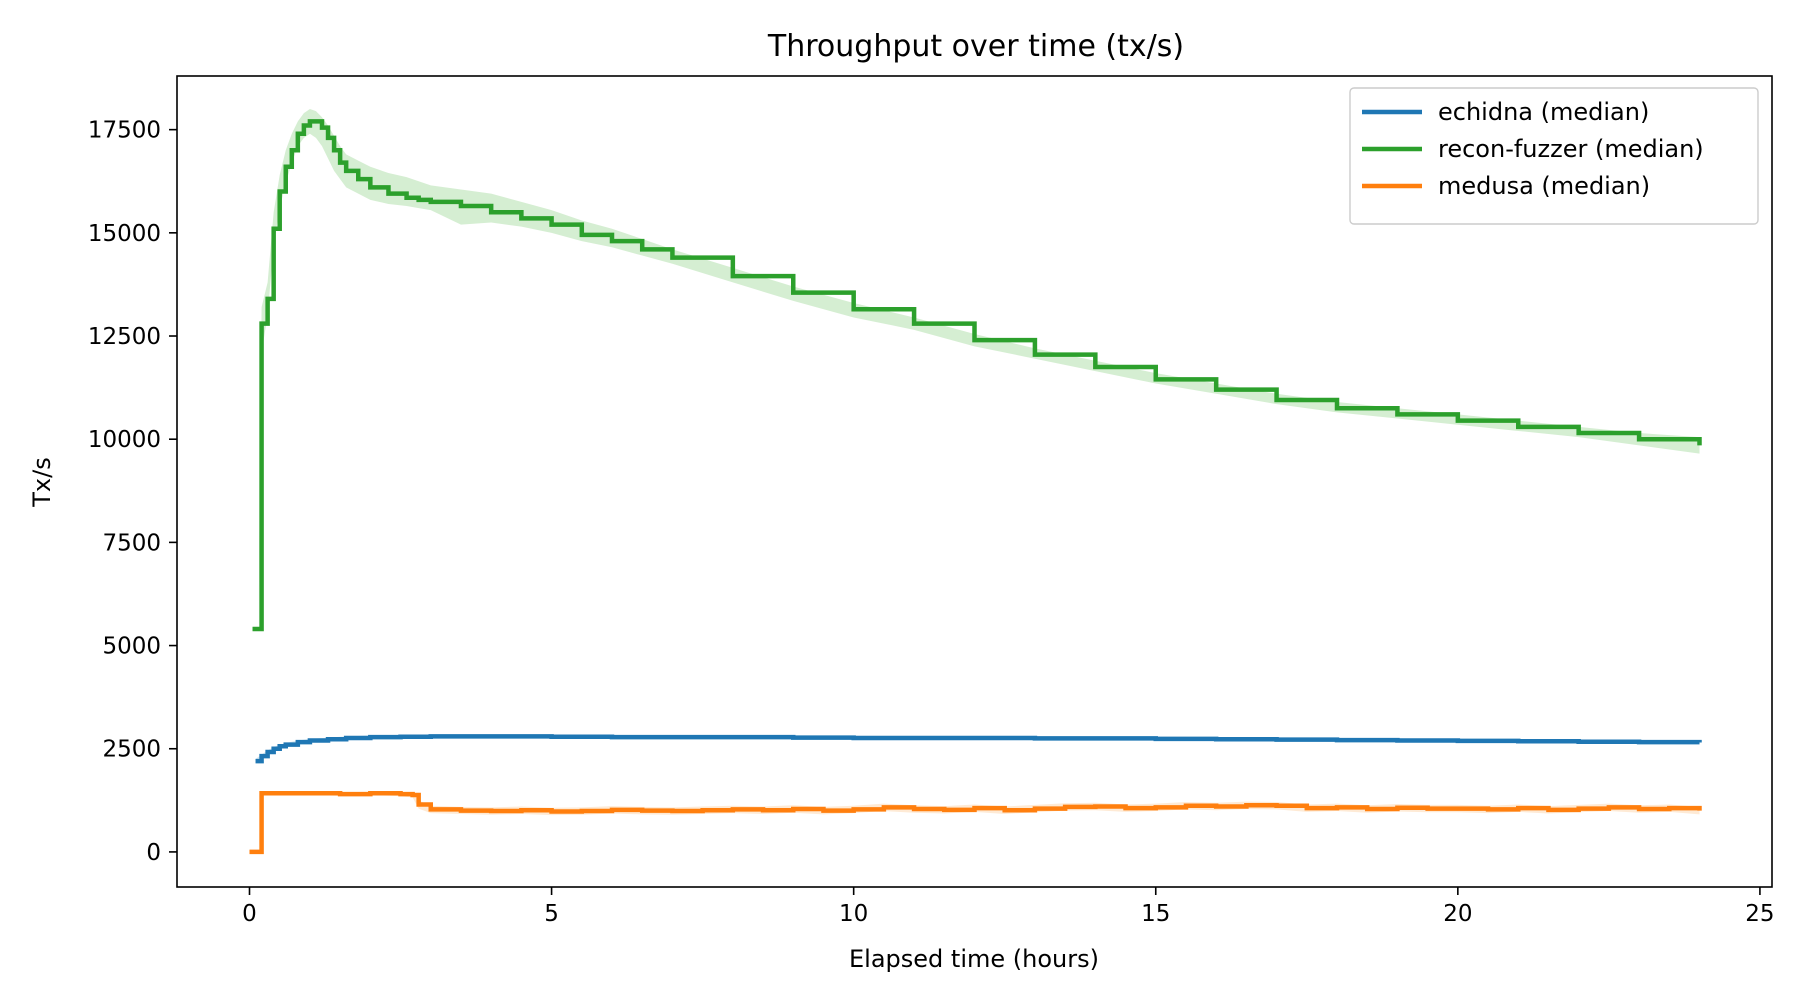 This screenshot has width=1800, height=1000. What do you see at coordinates (551, 914) in the screenshot?
I see `x-tick-label: 5` at bounding box center [551, 914].